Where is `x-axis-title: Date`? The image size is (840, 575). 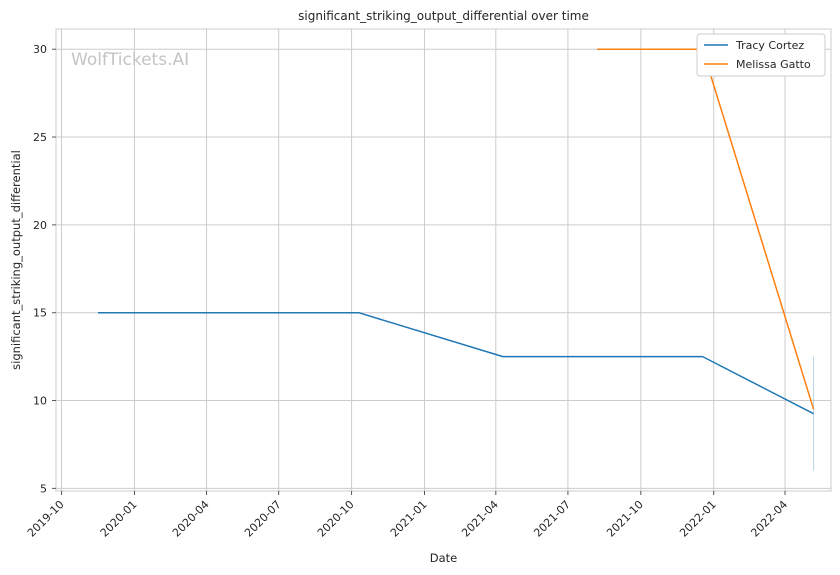
x-axis-title: Date is located at coordinates (444, 558).